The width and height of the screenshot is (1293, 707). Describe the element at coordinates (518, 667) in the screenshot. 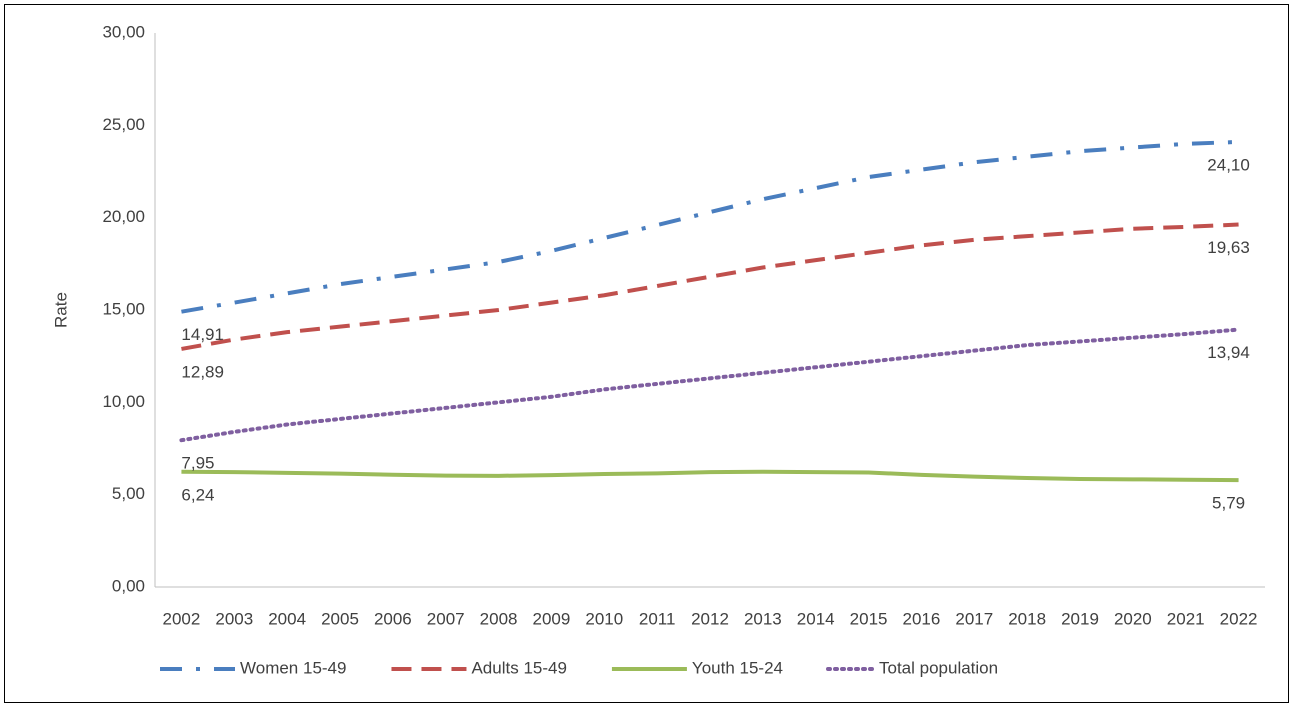

I see `legend-label: Adults 15-49` at that location.